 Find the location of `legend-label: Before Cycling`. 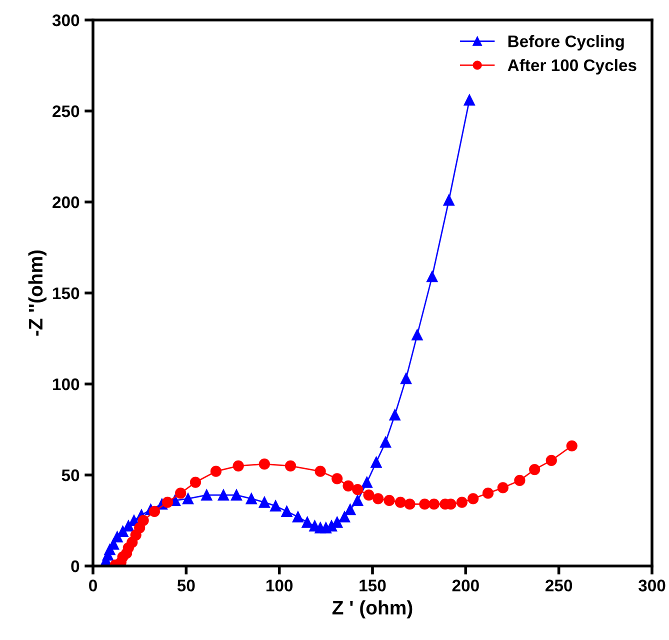

legend-label: Before Cycling is located at coordinates (566, 43).